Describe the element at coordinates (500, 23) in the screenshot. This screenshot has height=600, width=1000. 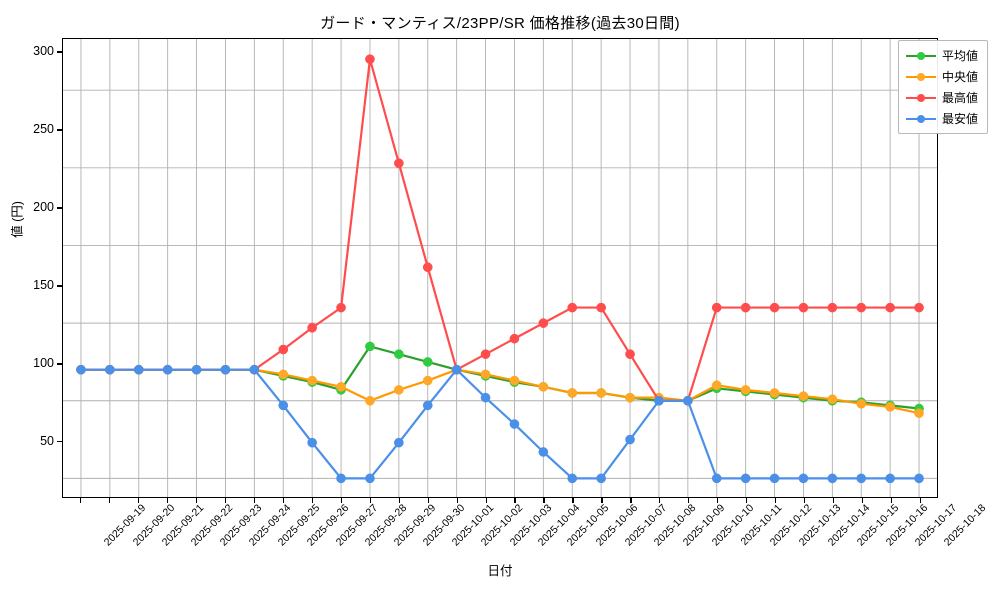
I see `chart-title: ガード・マンティス/23PP/SR 価格推移(過去30日間)` at that location.